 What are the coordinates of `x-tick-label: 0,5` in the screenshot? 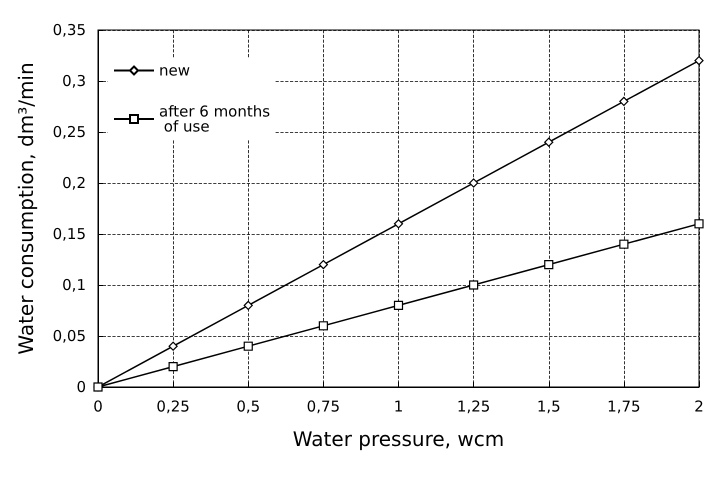 It's located at (248, 407).